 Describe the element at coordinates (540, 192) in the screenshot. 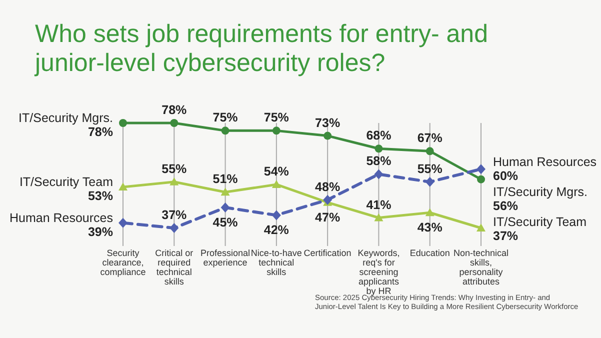

I see `text: IT/Security Mgrs.` at that location.